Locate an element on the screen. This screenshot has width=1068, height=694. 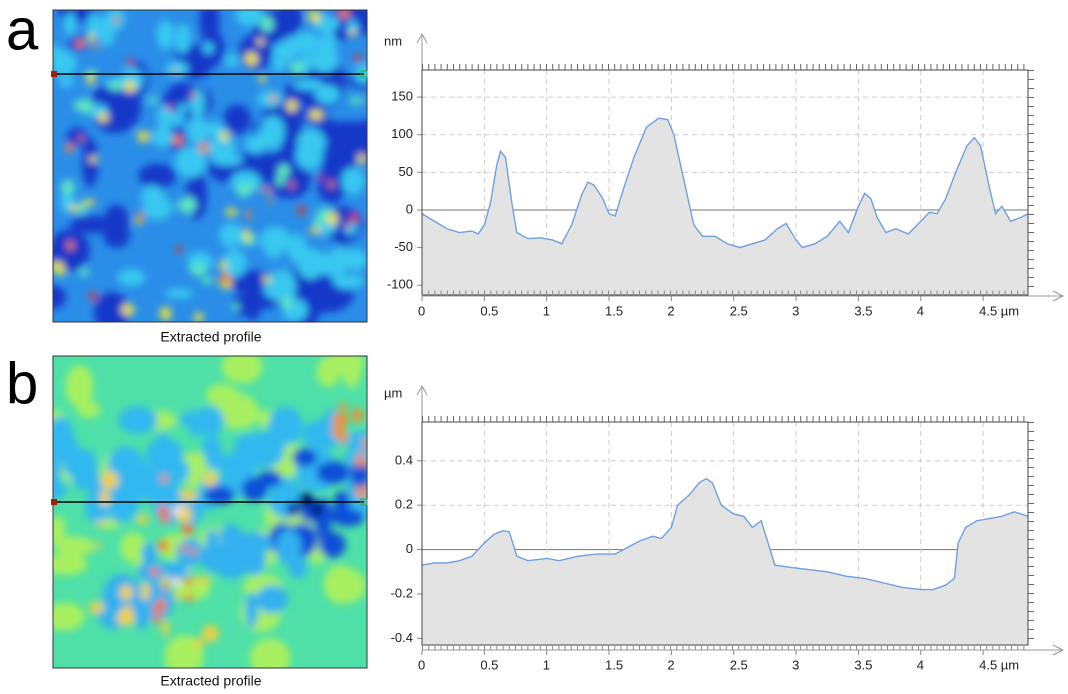
image-caption: Extracted profile is located at coordinates (210, 681).